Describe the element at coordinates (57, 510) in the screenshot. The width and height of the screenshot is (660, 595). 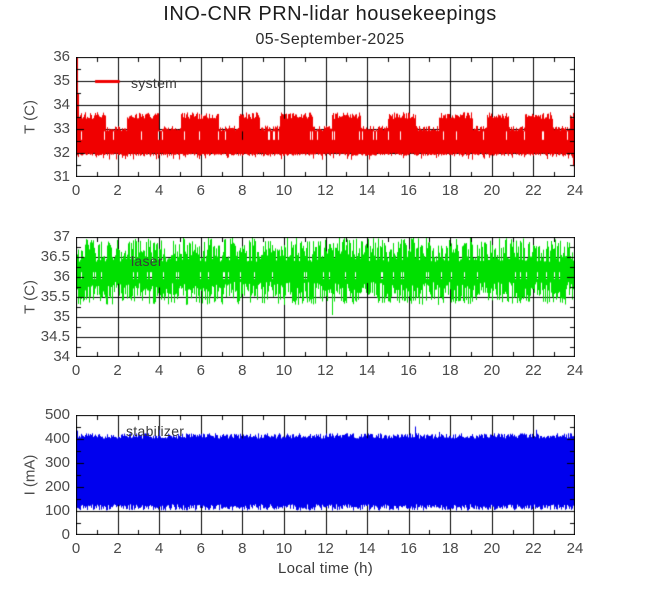
I see `y-tick-label: 100` at that location.